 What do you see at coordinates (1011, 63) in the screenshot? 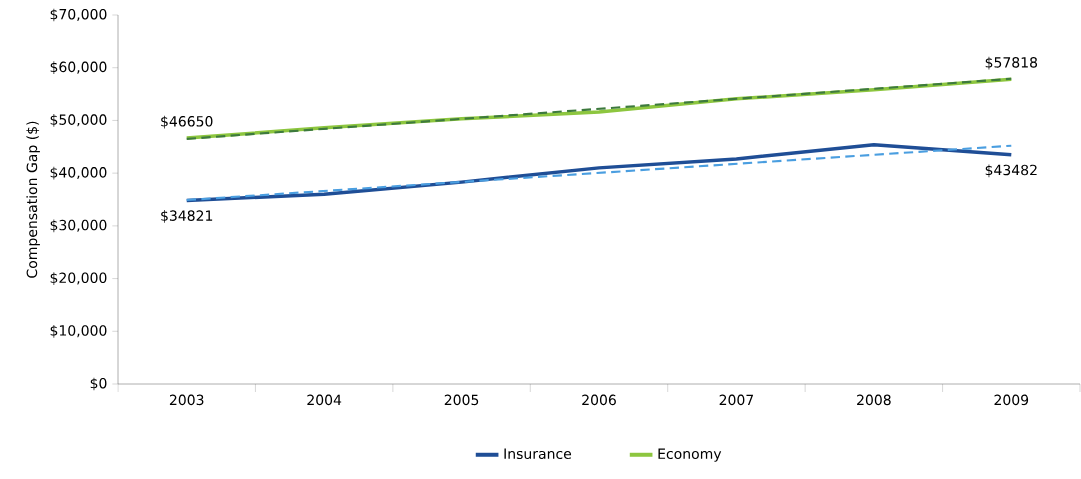
I see `annotation: $57818` at bounding box center [1011, 63].